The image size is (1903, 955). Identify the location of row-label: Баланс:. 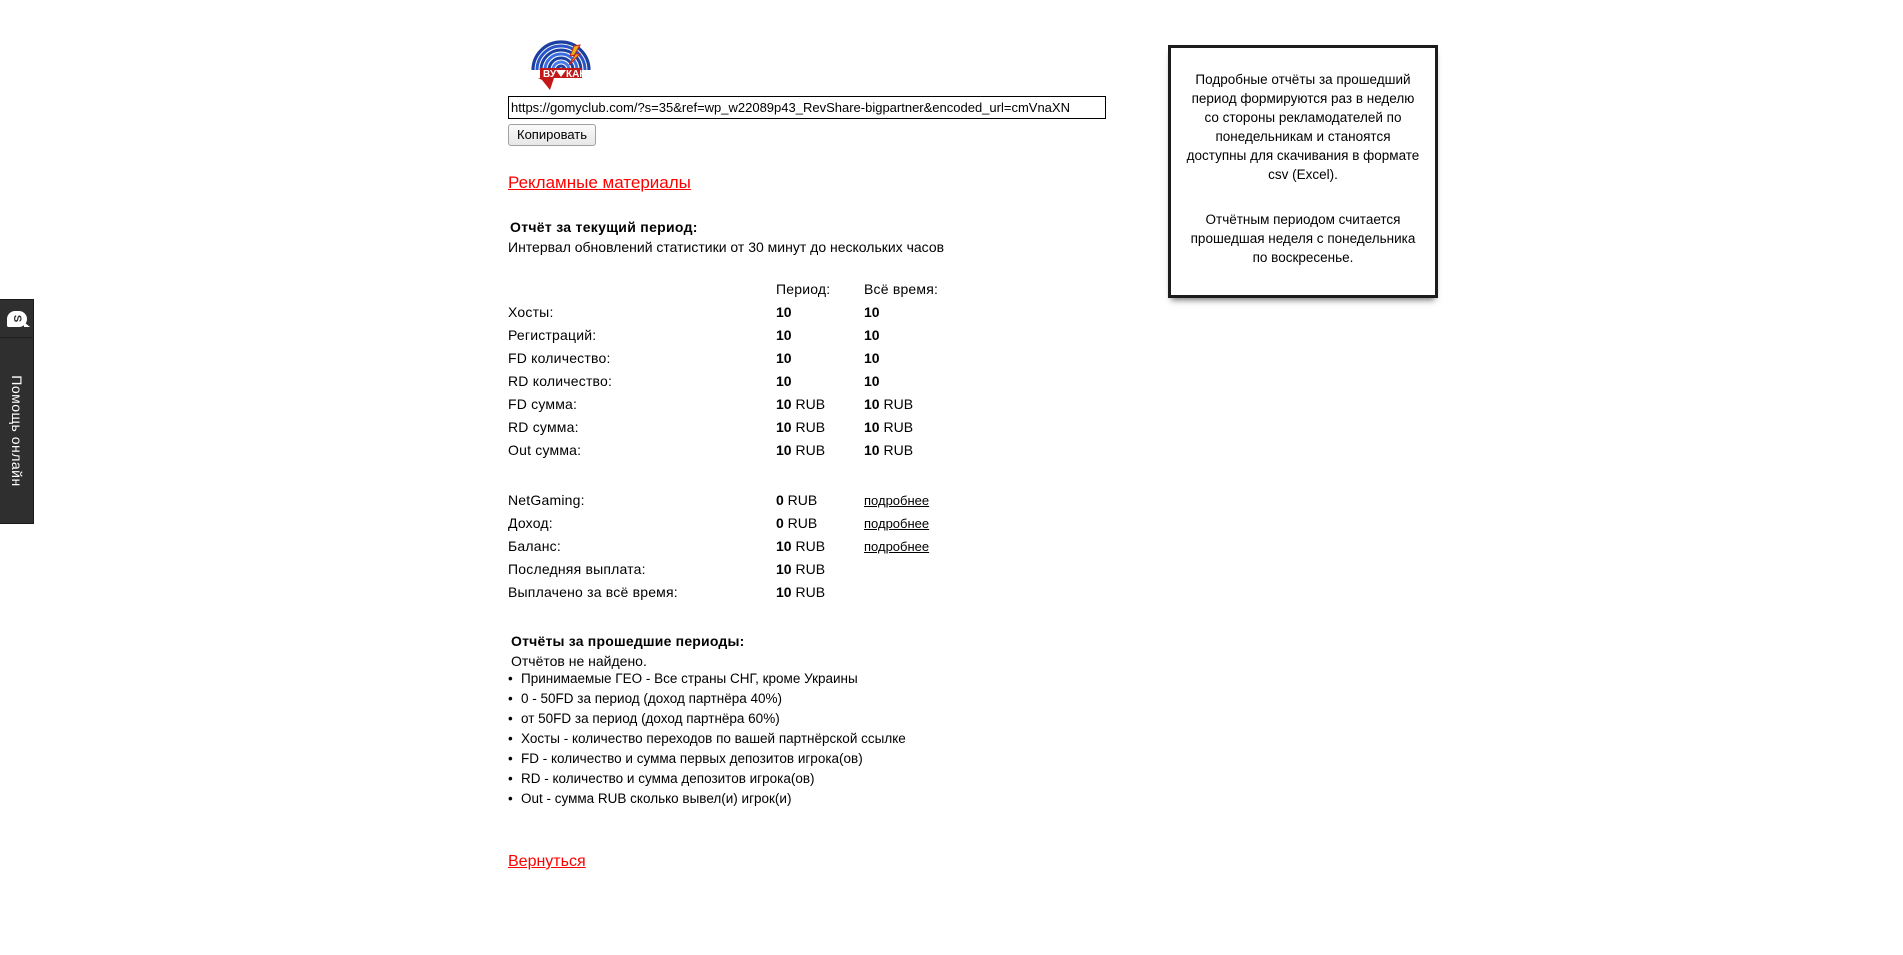
(534, 546).